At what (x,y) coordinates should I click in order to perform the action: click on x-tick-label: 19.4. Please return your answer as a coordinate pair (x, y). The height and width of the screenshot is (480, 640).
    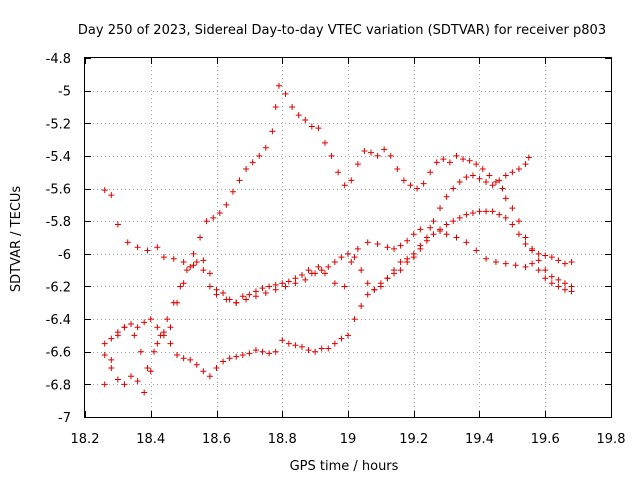
    Looking at the image, I should click on (479, 439).